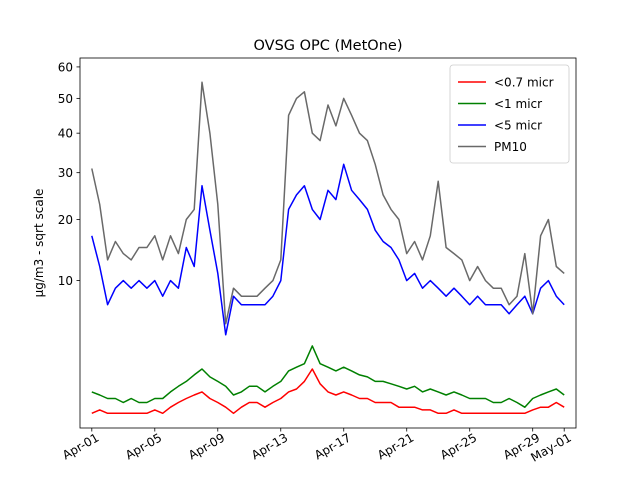 This screenshot has width=640, height=484. Describe the element at coordinates (39, 243) in the screenshot. I see `y-axis-label: µg/m3 - sqrt scale` at that location.